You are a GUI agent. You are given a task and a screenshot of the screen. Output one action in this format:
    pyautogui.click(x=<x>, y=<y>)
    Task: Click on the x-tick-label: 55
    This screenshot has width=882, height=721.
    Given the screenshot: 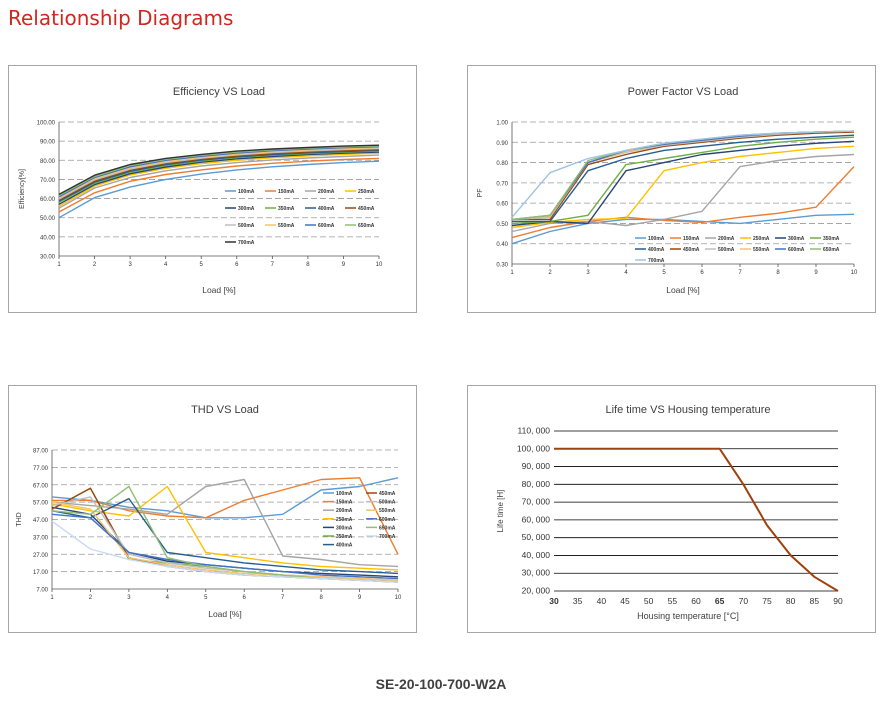 What is the action you would take?
    pyautogui.click(x=673, y=601)
    